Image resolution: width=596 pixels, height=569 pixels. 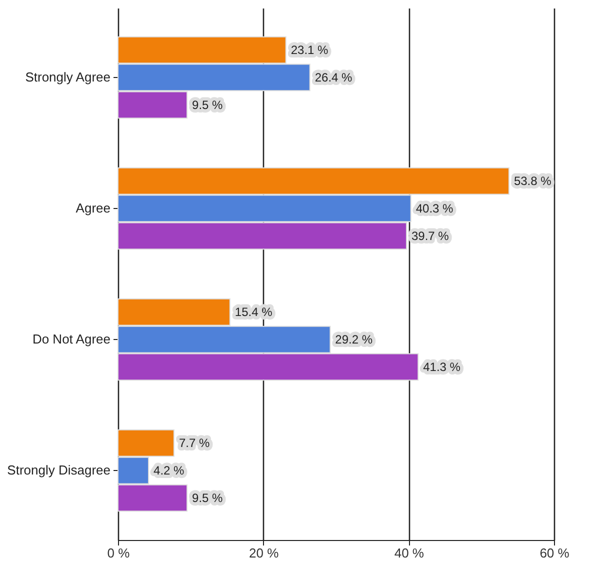 What do you see at coordinates (169, 471) in the screenshot?
I see `data-label: 4.2 %` at bounding box center [169, 471].